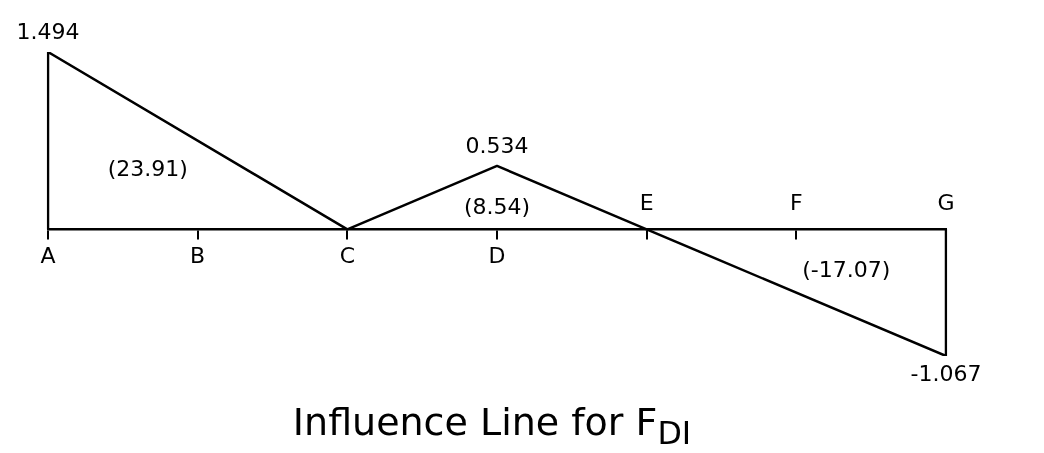  I want to click on x-tick-label: F, so click(796, 203).